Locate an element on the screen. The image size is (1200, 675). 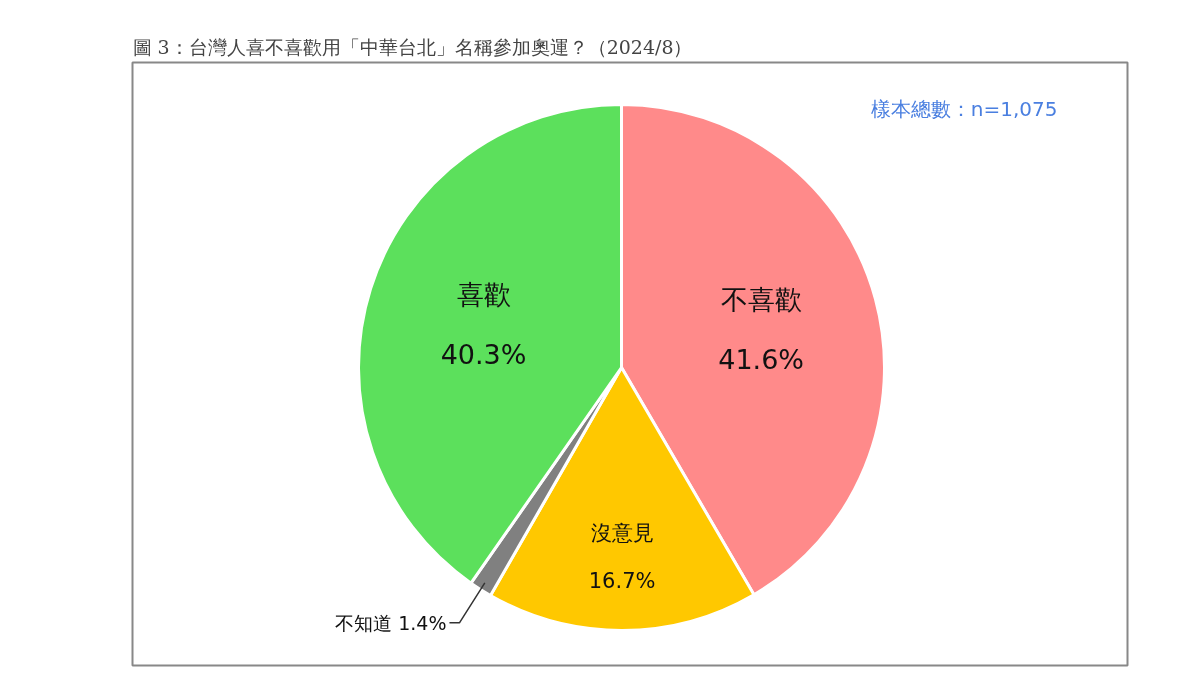
slice-label: 不知道 1.4% is located at coordinates (391, 622).